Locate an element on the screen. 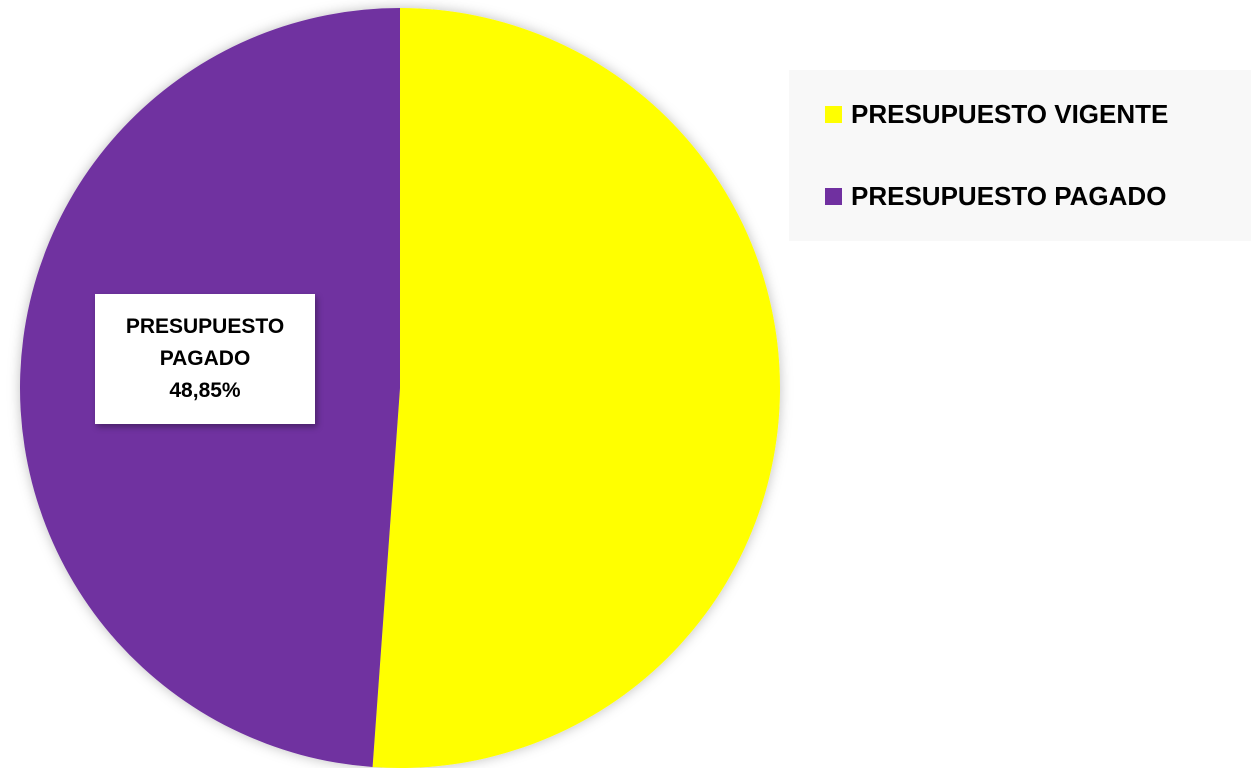  legend-swatch-vigente is located at coordinates (833, 114).